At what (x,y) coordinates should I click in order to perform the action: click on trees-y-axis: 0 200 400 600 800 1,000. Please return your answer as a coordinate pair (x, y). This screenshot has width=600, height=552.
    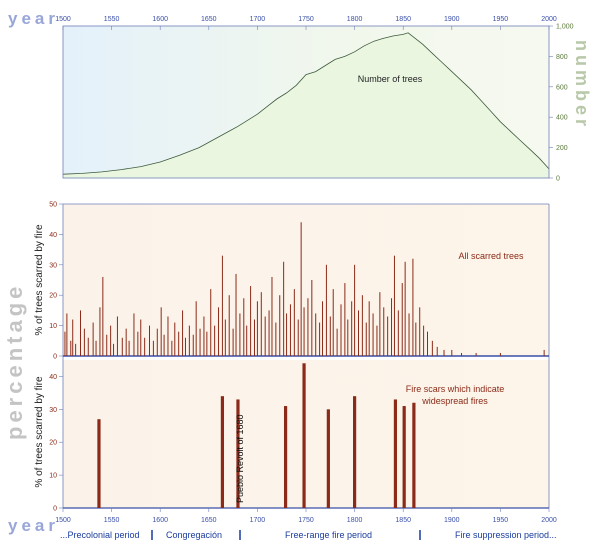
    Looking at the image, I should click on (561, 103).